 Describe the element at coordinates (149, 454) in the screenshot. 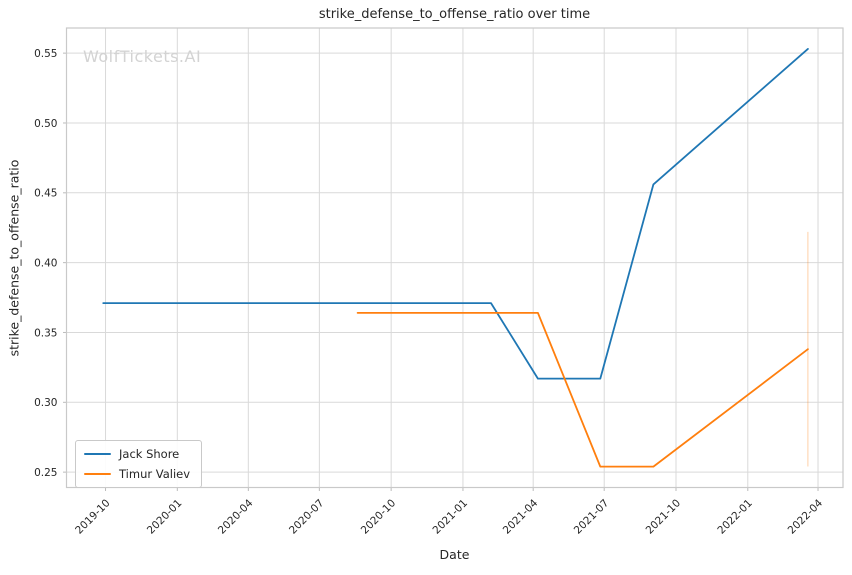

I see `legend-item-label: Jack Shore` at that location.